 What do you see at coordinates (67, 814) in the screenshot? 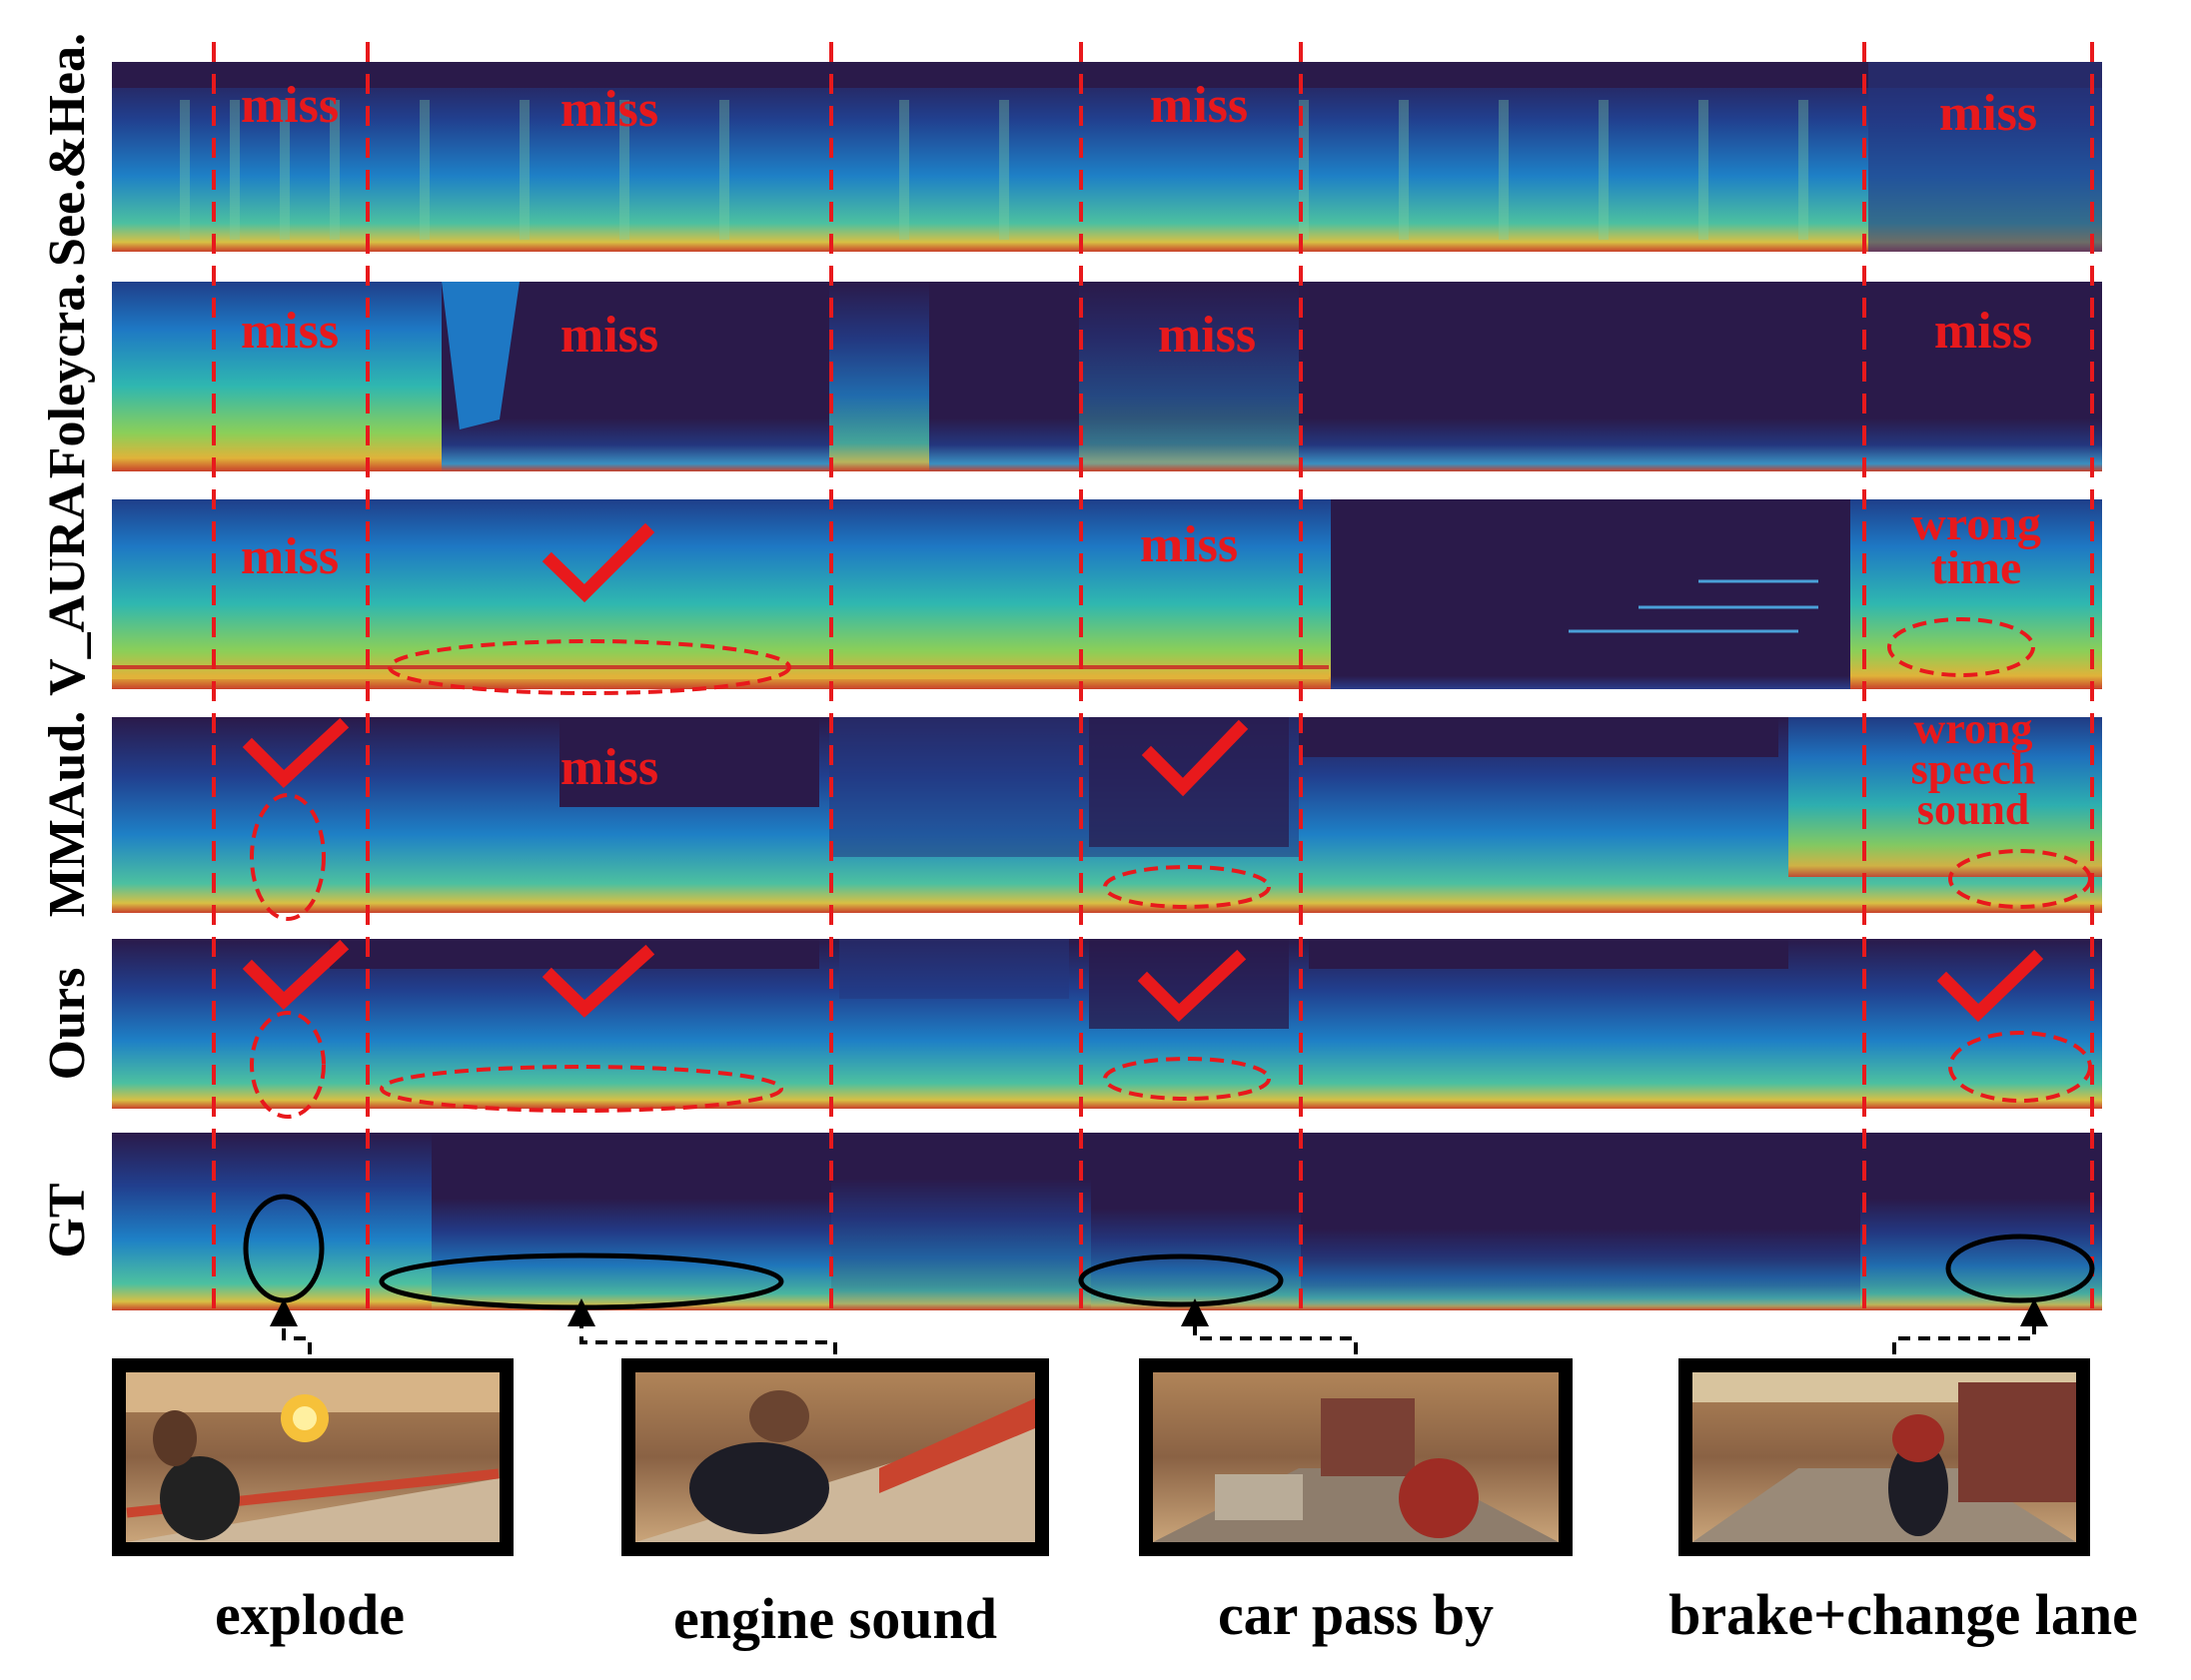
I see `row-label-3: MMAud.` at bounding box center [67, 814].